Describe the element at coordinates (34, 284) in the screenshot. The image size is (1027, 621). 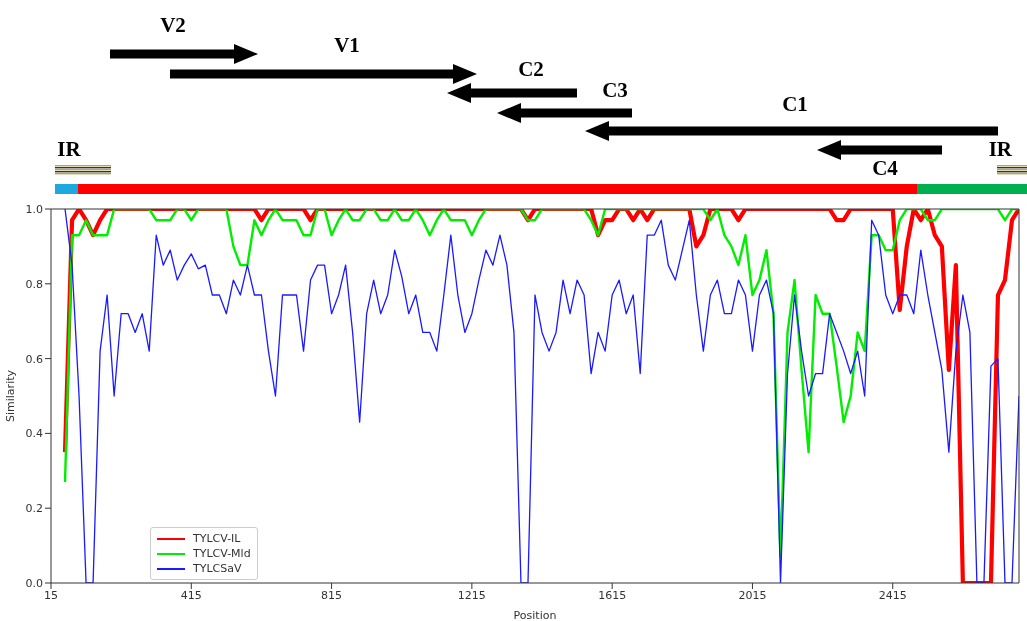
I see `y-tick-label: 0.8` at that location.